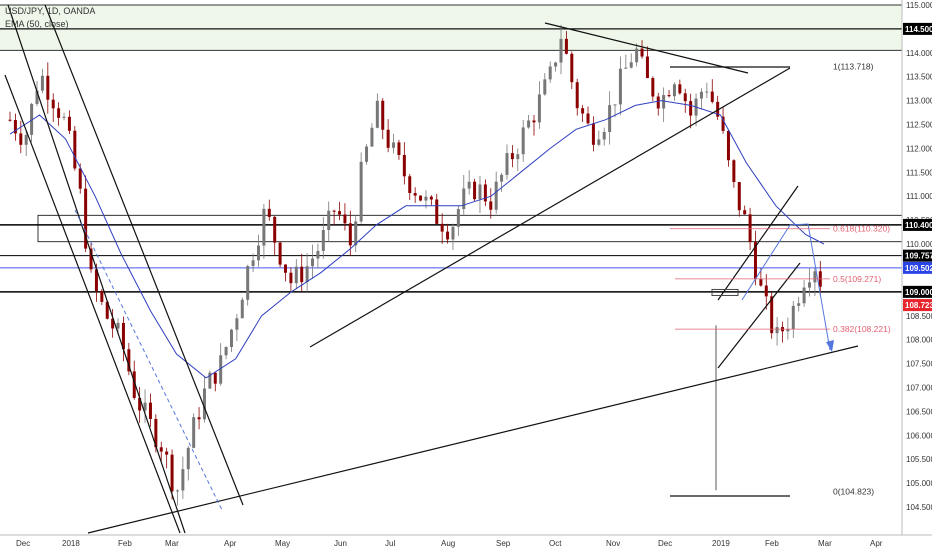  What do you see at coordinates (919, 77) in the screenshot?
I see `price-tick-label: 113.500` at bounding box center [919, 77].